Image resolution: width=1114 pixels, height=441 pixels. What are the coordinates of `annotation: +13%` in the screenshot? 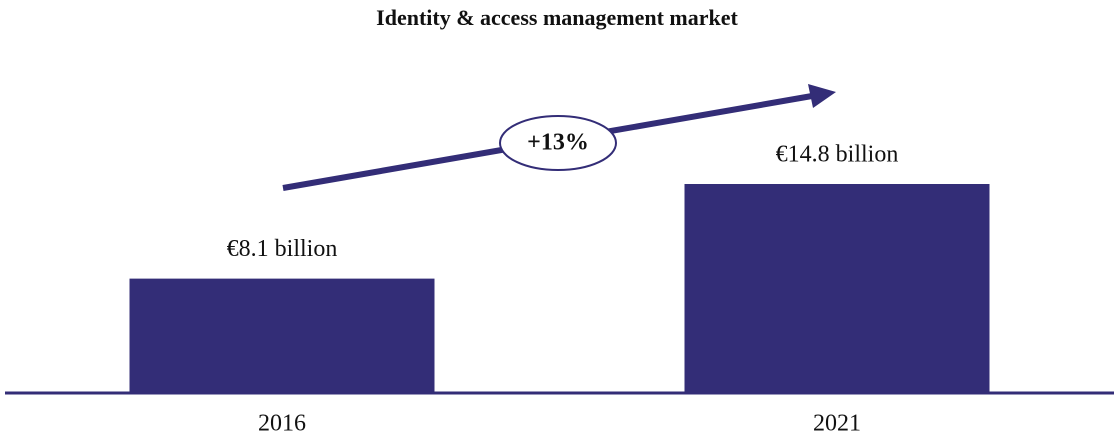 It's located at (558, 143).